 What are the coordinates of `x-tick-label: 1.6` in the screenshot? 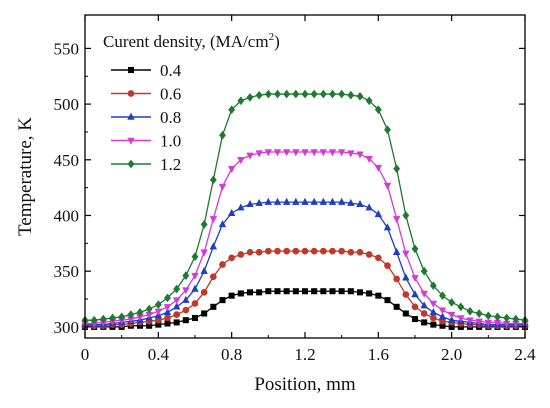 It's located at (378, 354).